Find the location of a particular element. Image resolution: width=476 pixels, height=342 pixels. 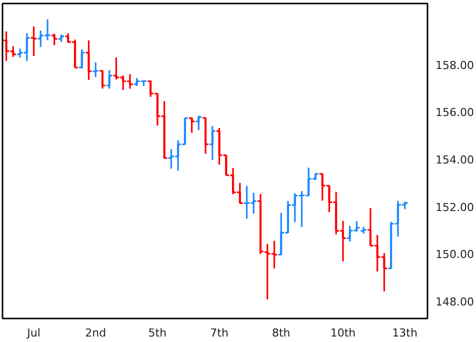

y-tick-label: 156.00 is located at coordinates (455, 113).